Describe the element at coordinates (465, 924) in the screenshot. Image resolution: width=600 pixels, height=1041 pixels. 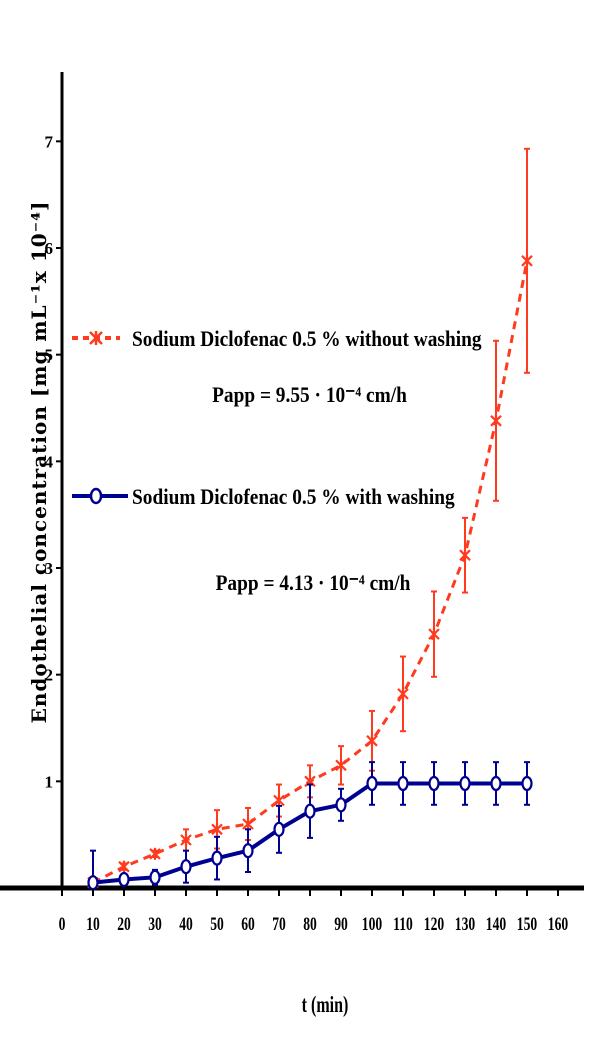
I see `x-tick-label: 130` at that location.